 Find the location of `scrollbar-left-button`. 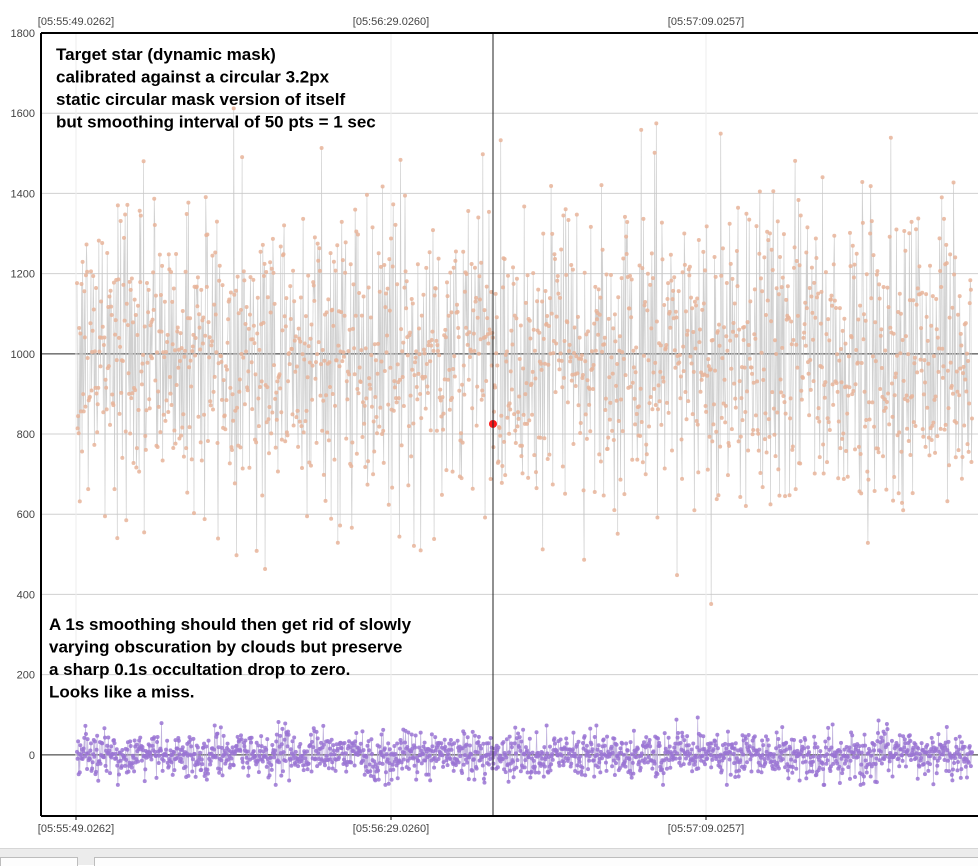

scrollbar-left-button is located at coordinates (39, 861).